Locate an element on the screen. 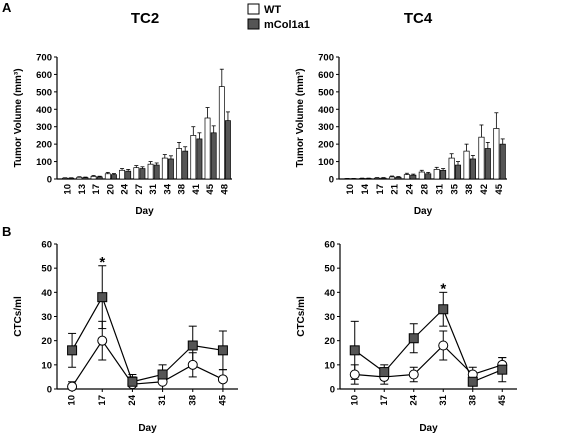  x-tick-label: 21 is located at coordinates (395, 188).